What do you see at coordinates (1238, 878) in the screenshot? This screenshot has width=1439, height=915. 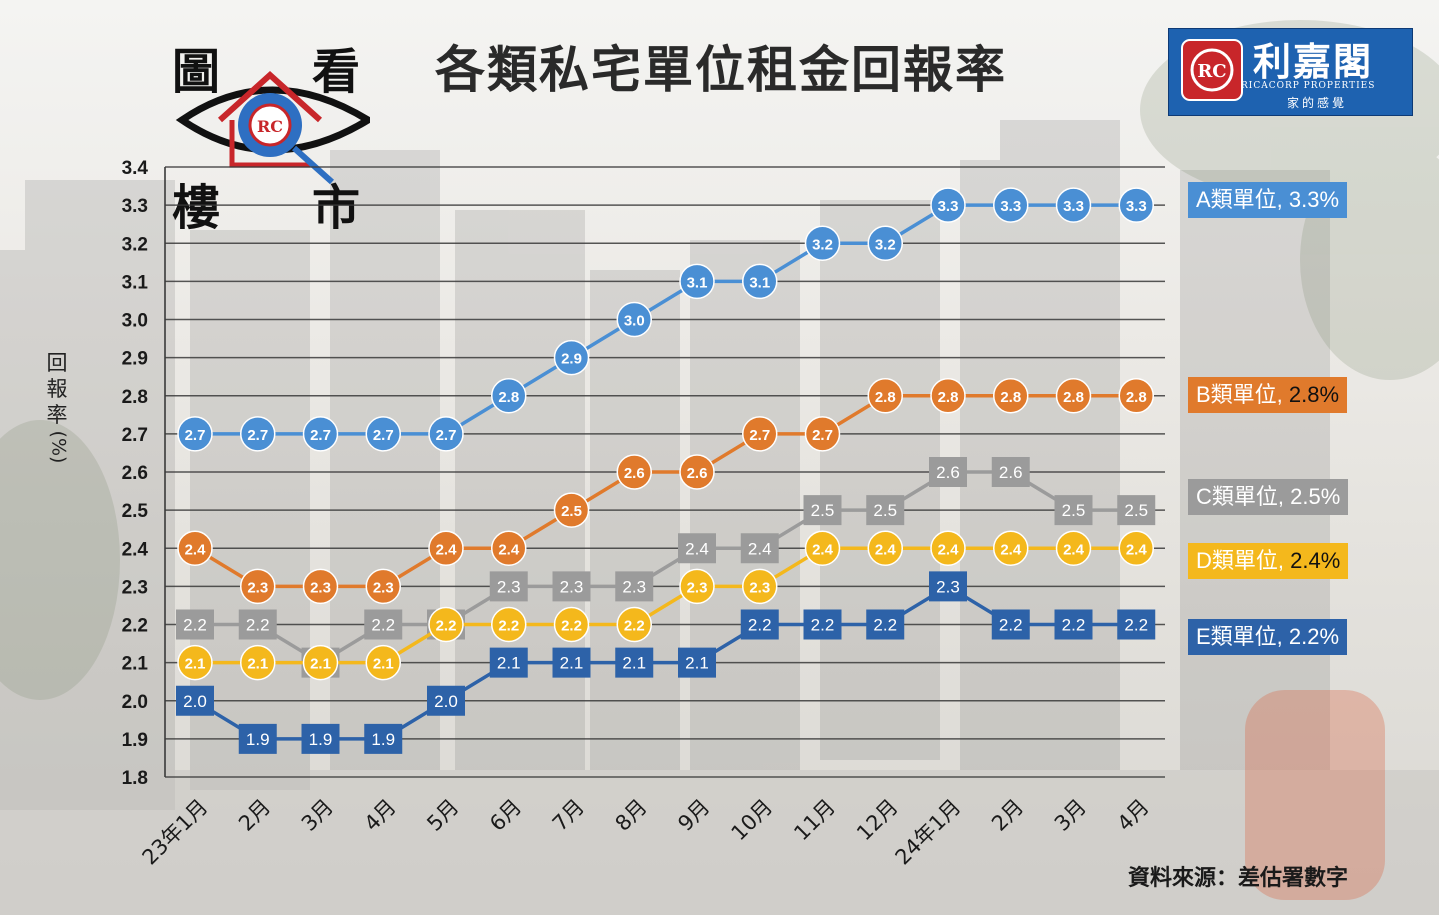 I see `data-source-note: 資料來源：差估署數字` at bounding box center [1238, 878].